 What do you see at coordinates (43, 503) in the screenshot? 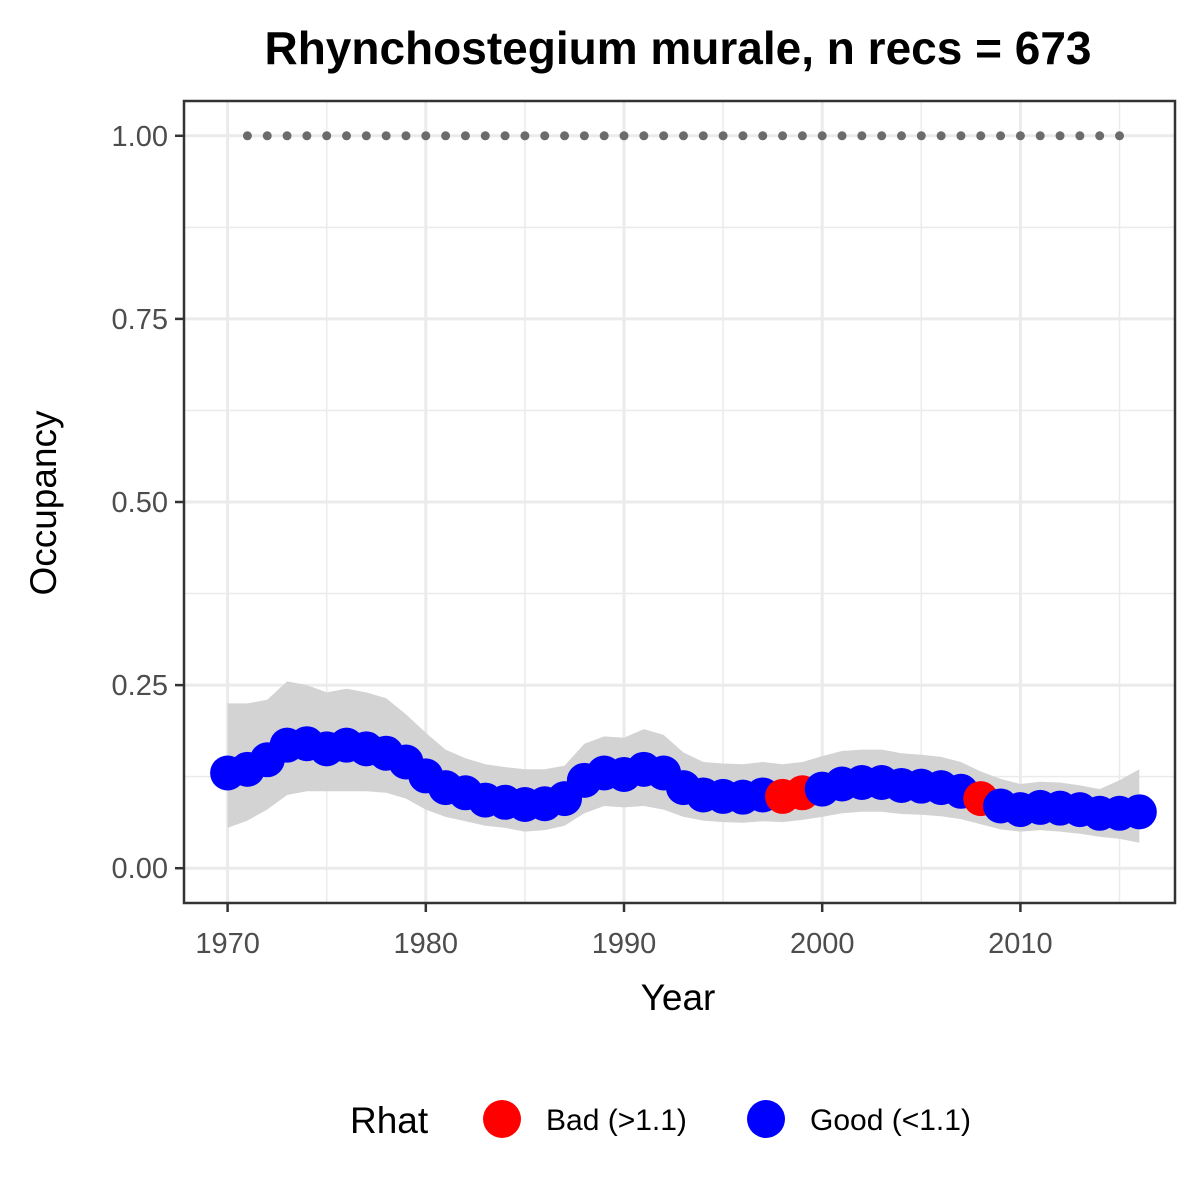
I see `y-axis-title: Occupancy` at bounding box center [43, 503].